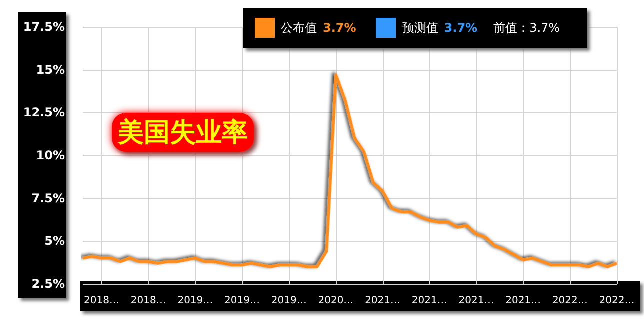 The height and width of the screenshot is (323, 644). Describe the element at coordinates (527, 28) in the screenshot. I see `annotation: 前值：3.7%` at that location.